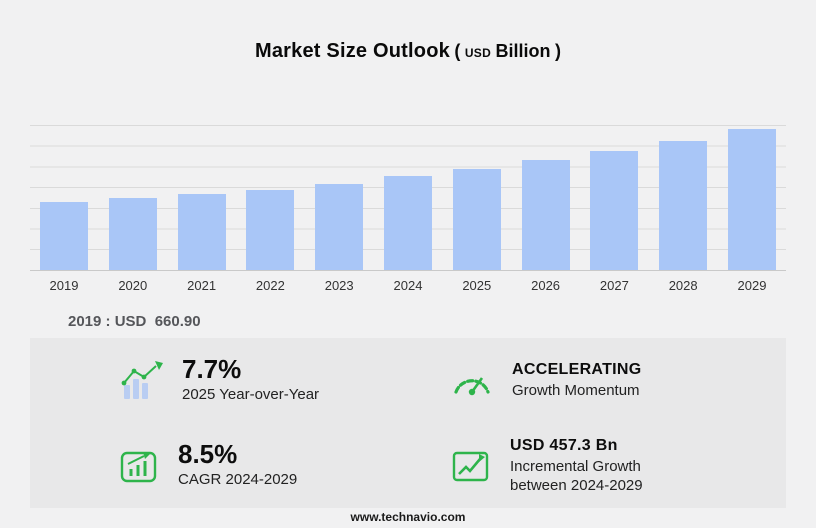 Image resolution: width=816 pixels, height=528 pixels. Describe the element at coordinates (471, 466) in the screenshot. I see `incremental-growth-icon` at that location.